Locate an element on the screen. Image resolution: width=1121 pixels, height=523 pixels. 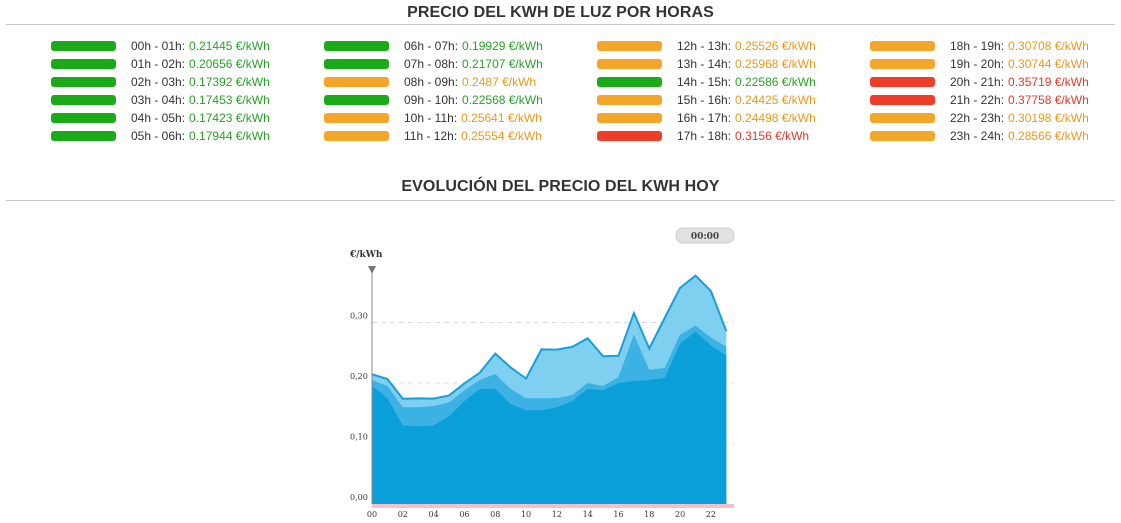
hour-row: 09h - 10h: 0.22568 €/kWh is located at coordinates (449, 101).